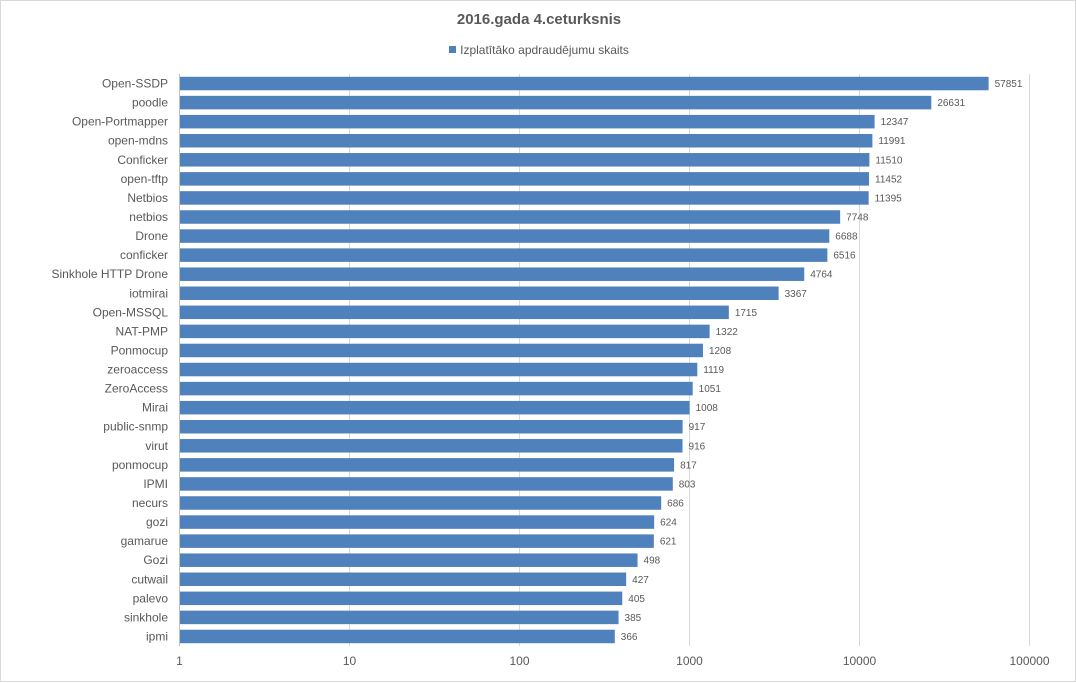 The image size is (1076, 683). What do you see at coordinates (889, 160) in the screenshot?
I see `data-label: 11510` at bounding box center [889, 160].